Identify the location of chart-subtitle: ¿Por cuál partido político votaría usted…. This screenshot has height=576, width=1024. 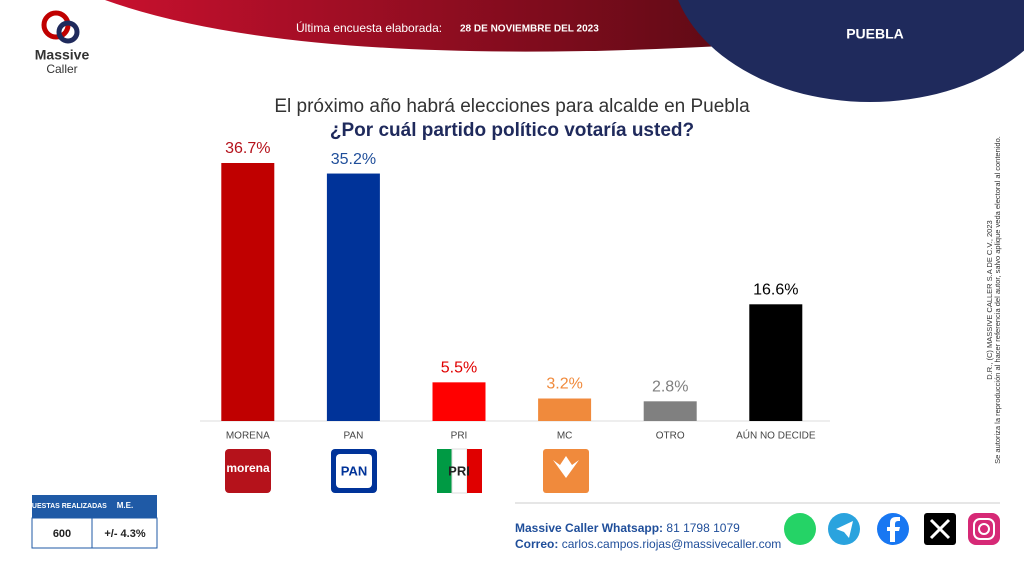
(512, 130).